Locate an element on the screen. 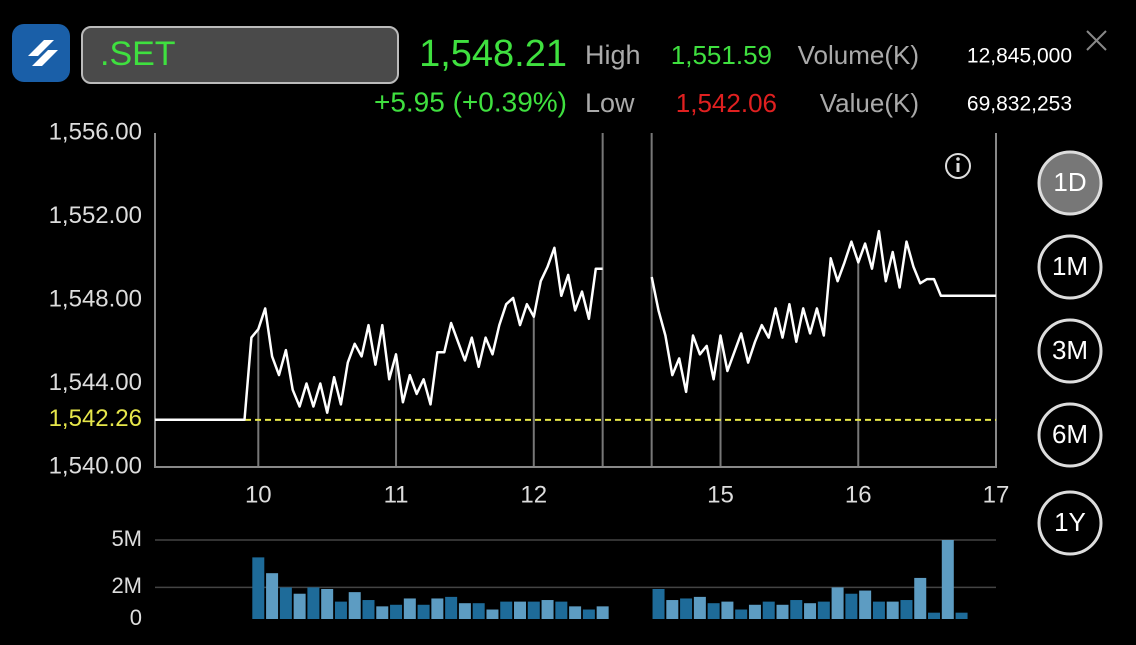 This screenshot has width=1136, height=645. volume-label: Volume(K) is located at coordinates (858, 55).